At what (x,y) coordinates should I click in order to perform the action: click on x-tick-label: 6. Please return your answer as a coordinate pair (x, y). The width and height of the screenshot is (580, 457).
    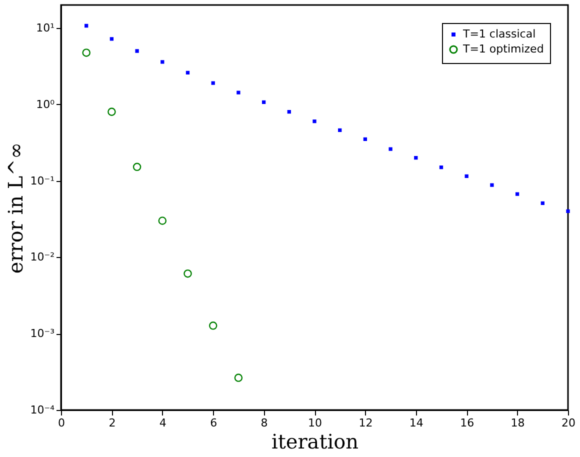
    Looking at the image, I should click on (214, 423).